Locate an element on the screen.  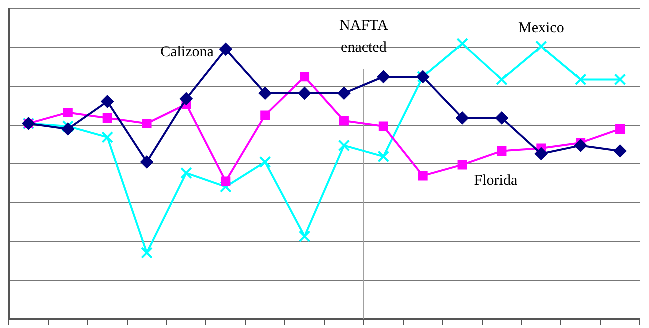
series-label: Mexico is located at coordinates (541, 28).